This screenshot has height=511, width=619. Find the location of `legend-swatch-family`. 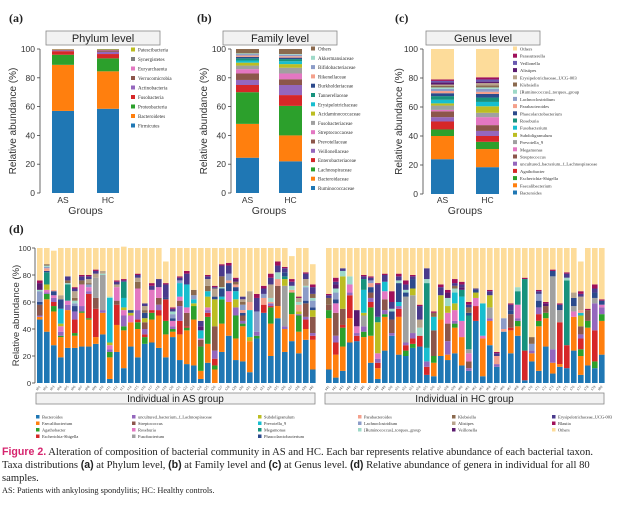

legend-swatch-family is located at coordinates (313, 104).